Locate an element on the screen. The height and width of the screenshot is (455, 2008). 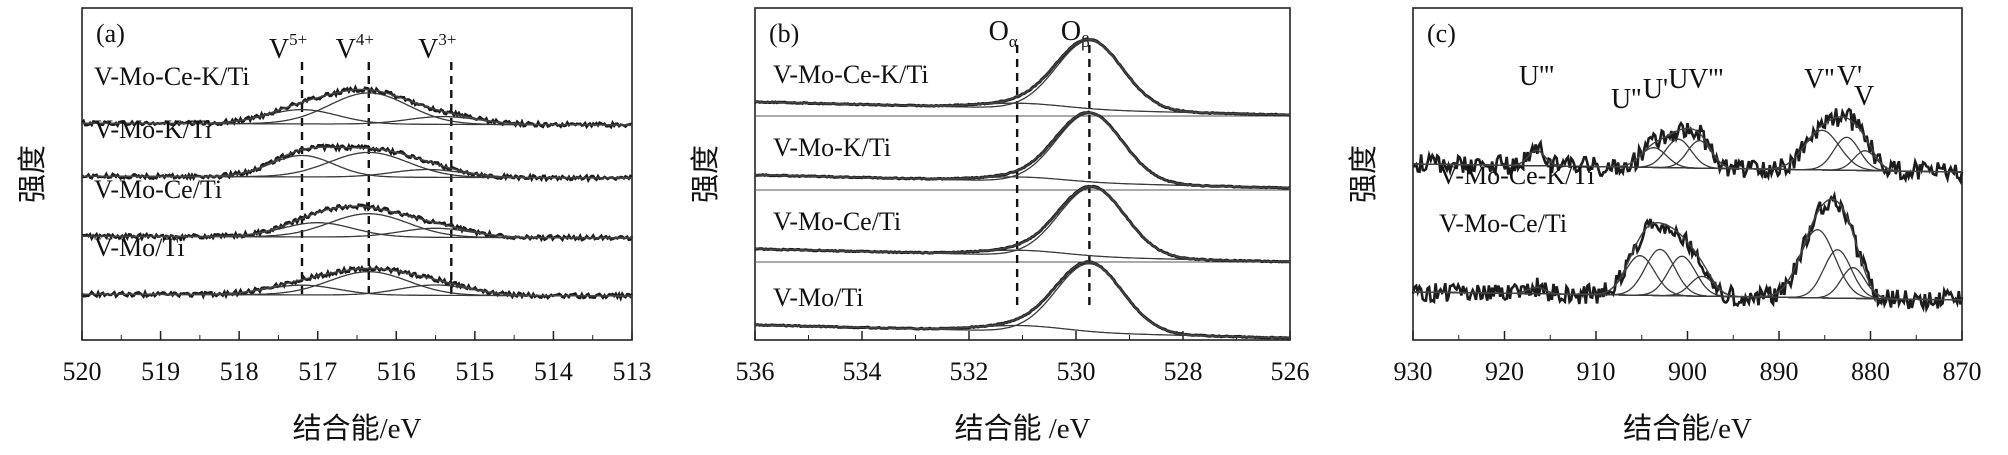
x-tick-label: 513 is located at coordinates (632, 371).